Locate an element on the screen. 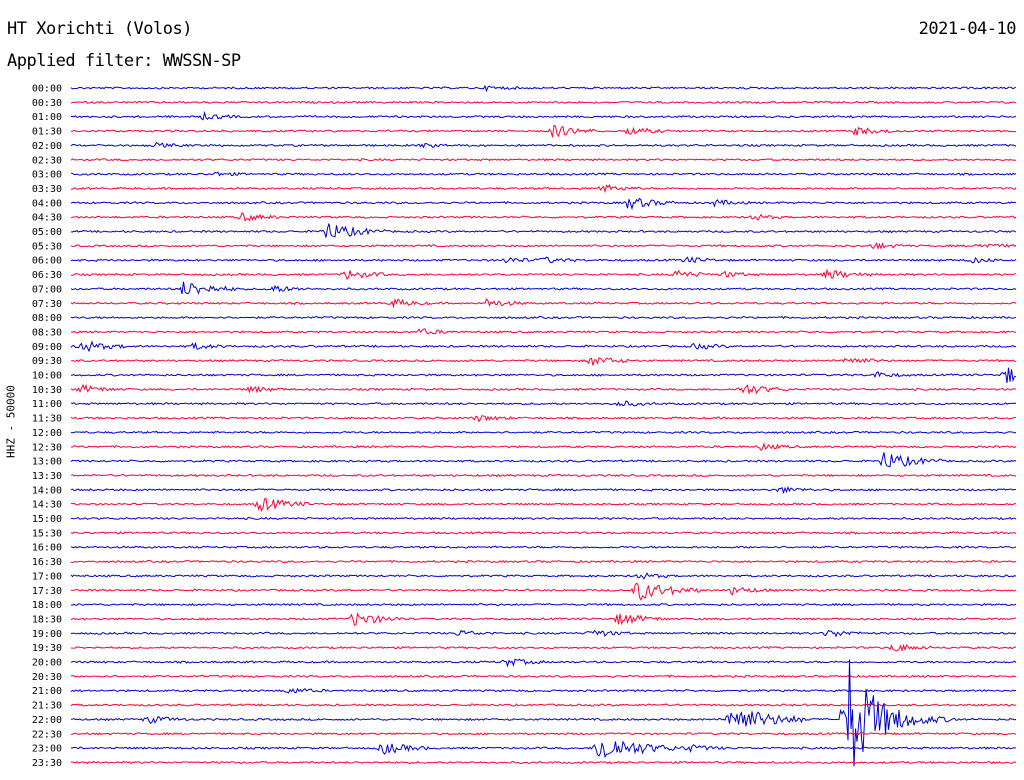  row-label-1030: 10:30 is located at coordinates (47, 390).